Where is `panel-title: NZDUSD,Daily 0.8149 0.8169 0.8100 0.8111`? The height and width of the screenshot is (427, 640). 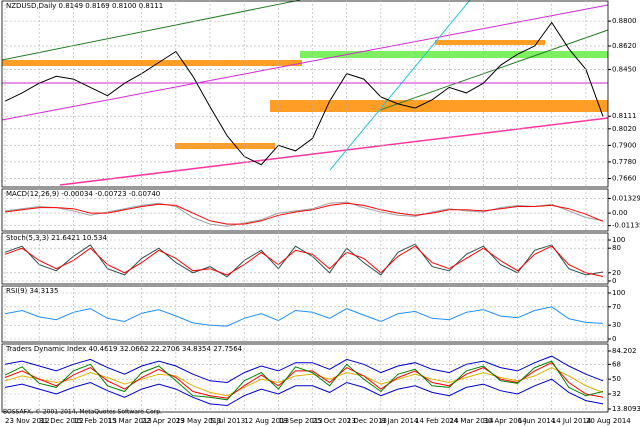
panel-title: NZDUSD,Daily 0.8149 0.8169 0.8100 0.8111 is located at coordinates (84, 6).